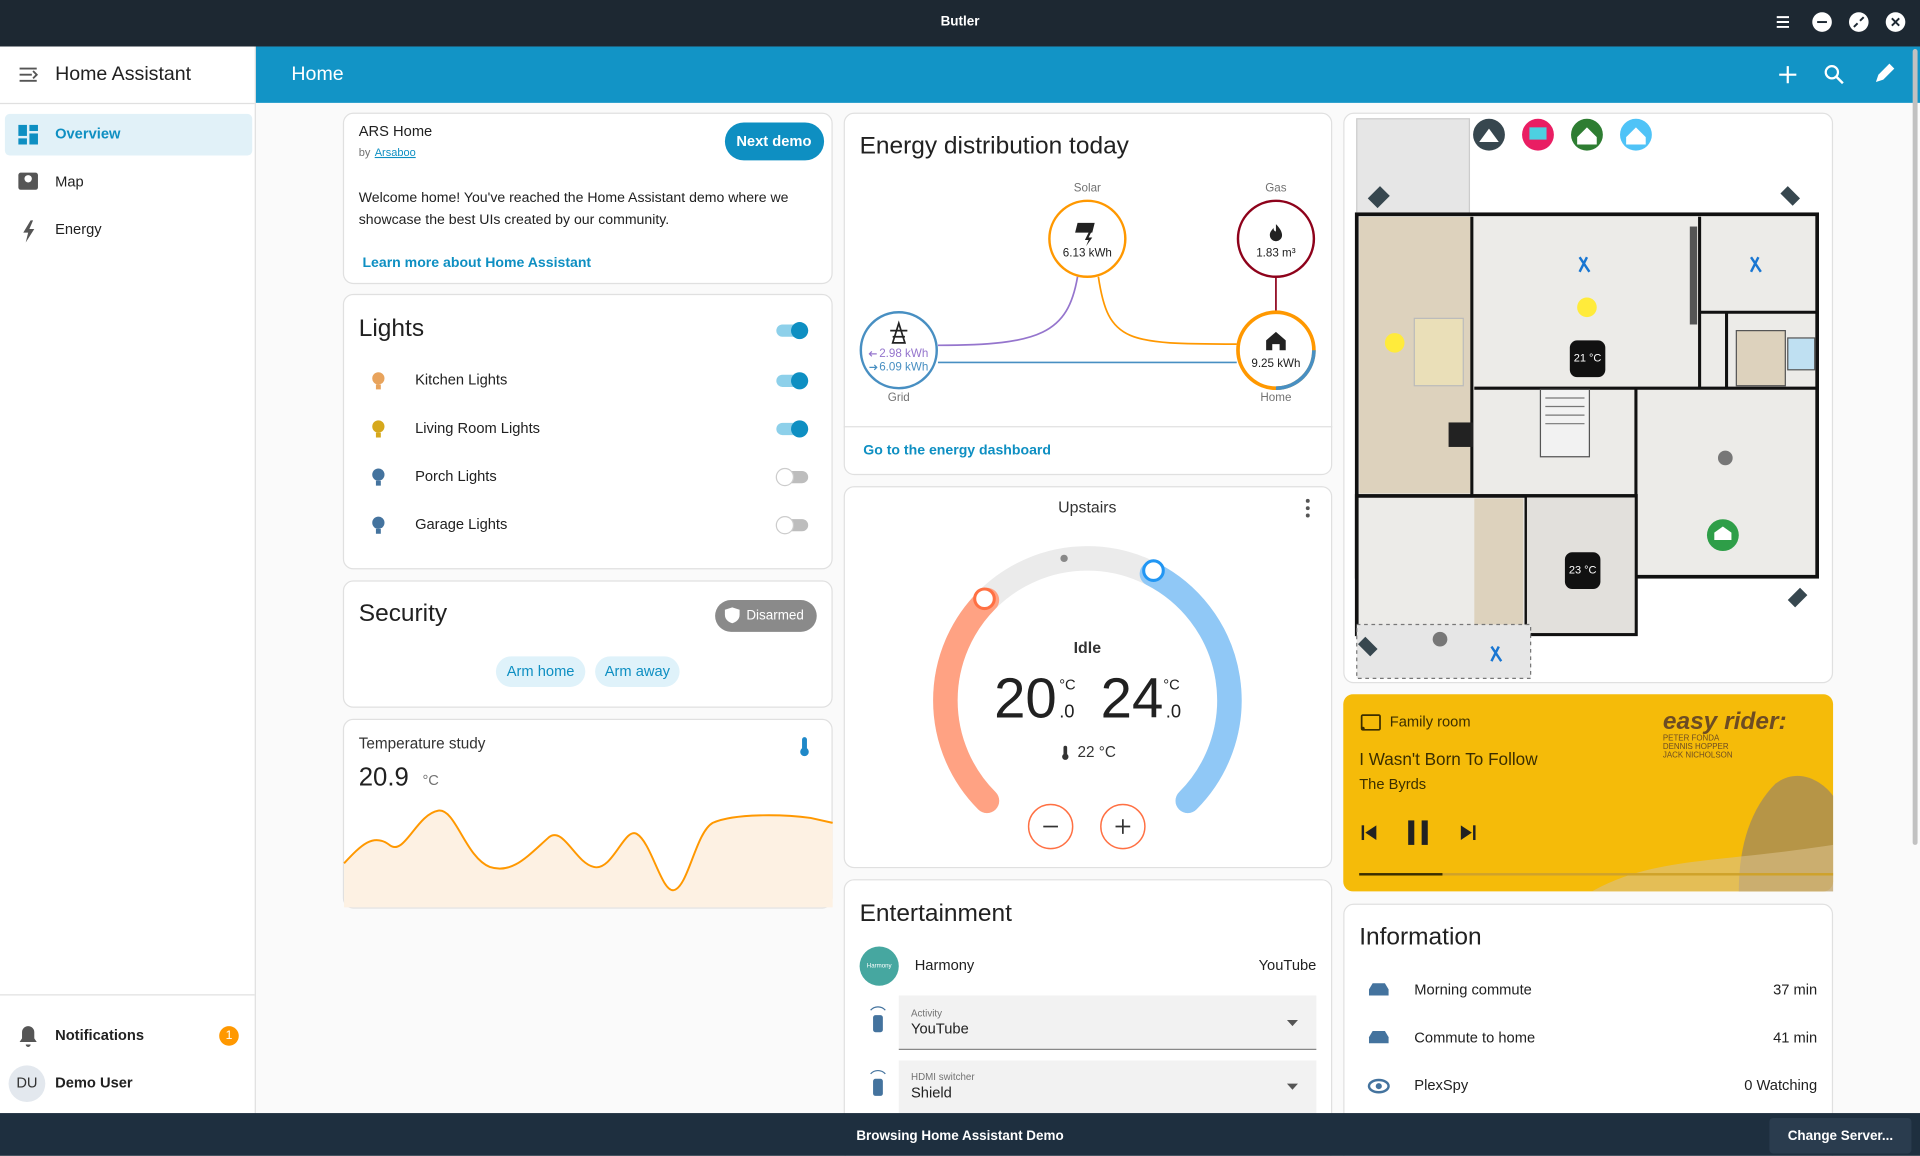 Image resolution: width=1920 pixels, height=1156 pixels. Describe the element at coordinates (476, 262) in the screenshot. I see `intro-link: Learn more about Home Assistant` at that location.